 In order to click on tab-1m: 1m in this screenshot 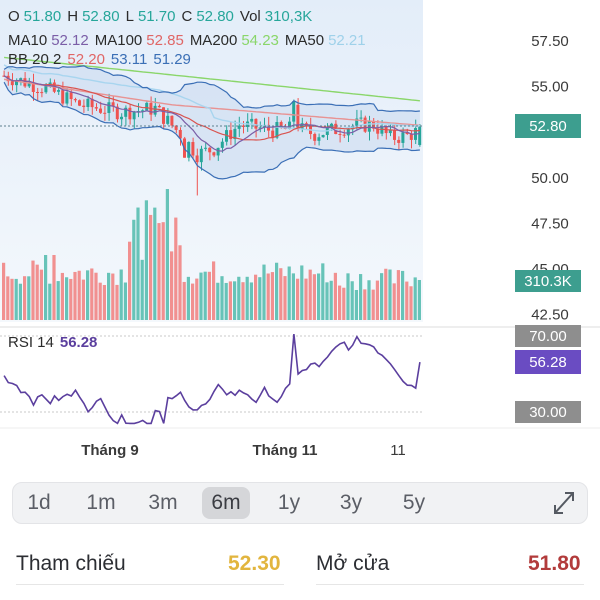, I will do `click(101, 502)`.